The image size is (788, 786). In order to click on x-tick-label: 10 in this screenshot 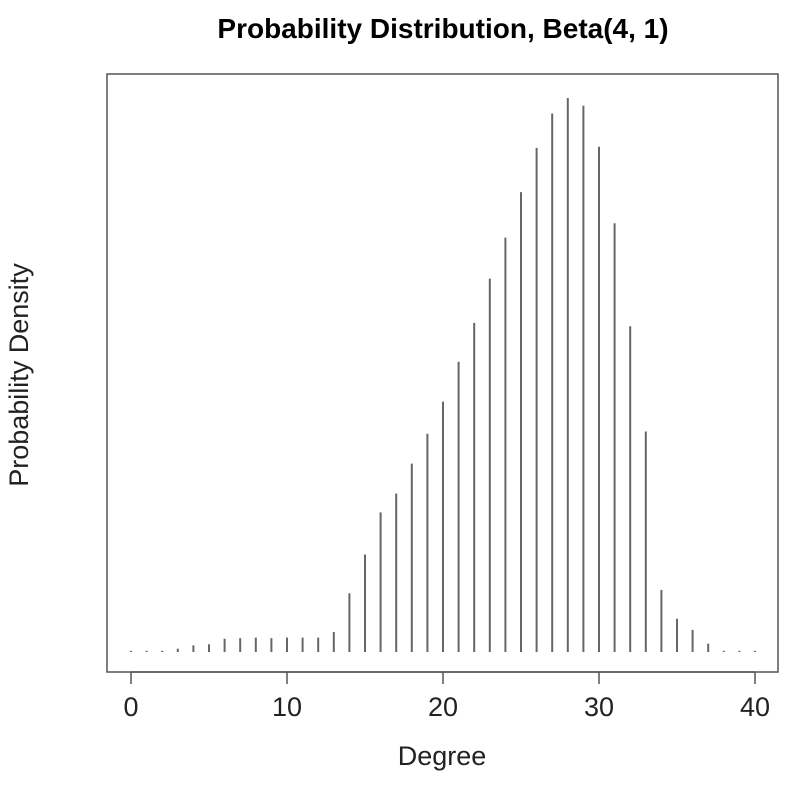, I will do `click(287, 707)`.